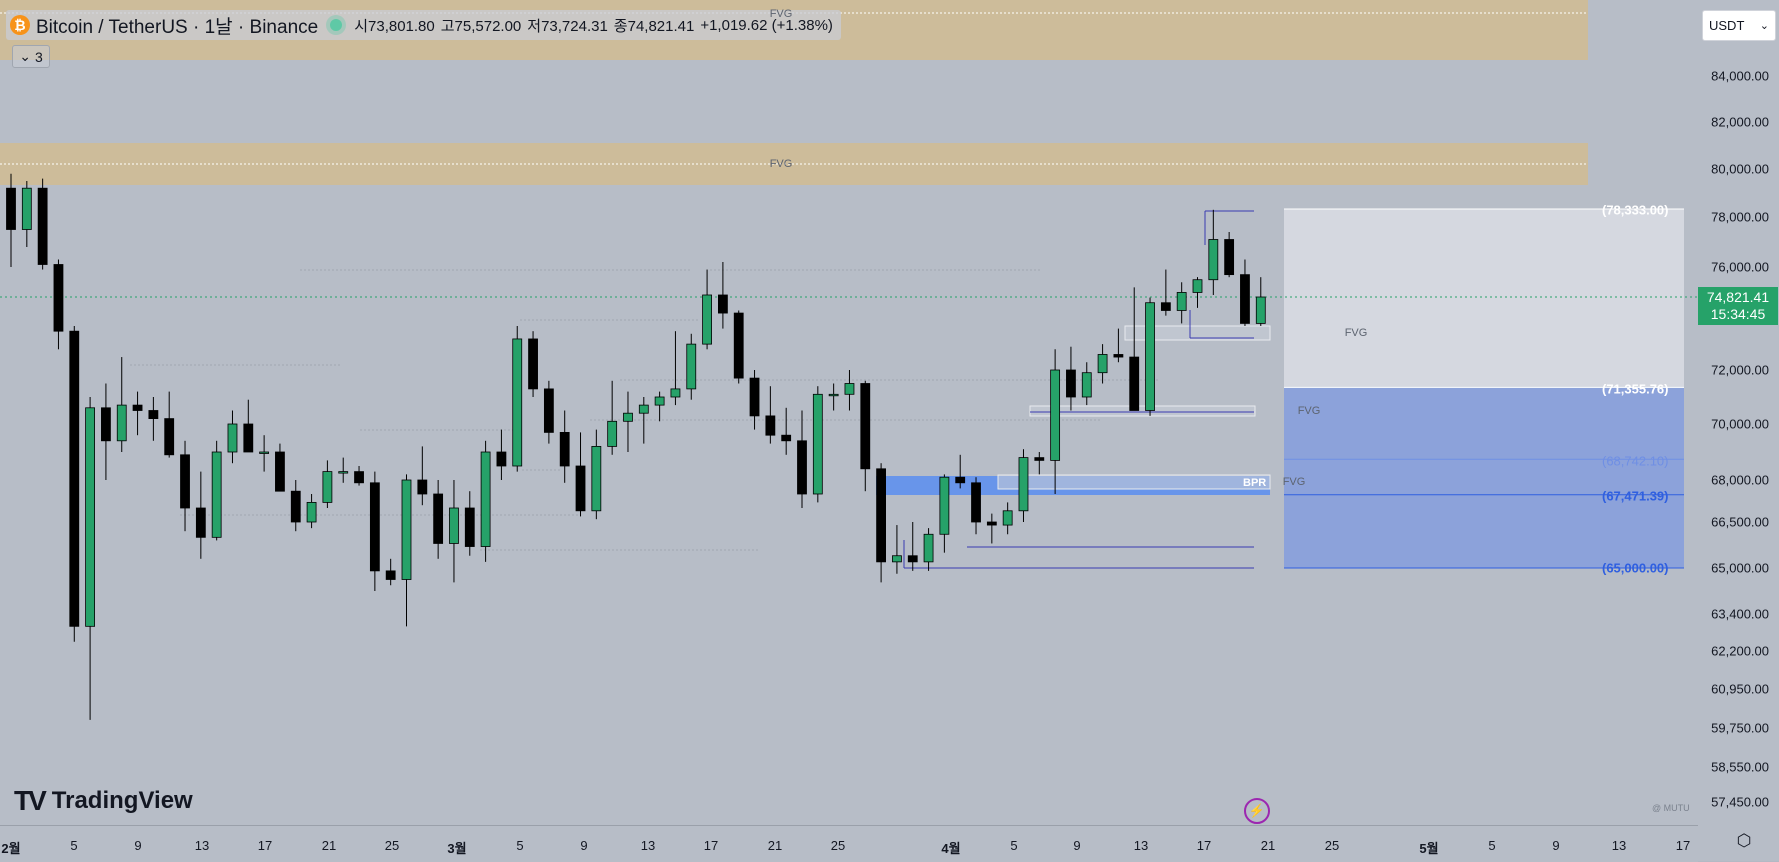  What do you see at coordinates (177, 27) in the screenshot?
I see `symbol-title: Bitcoin / TetherUS · 1날 · Binance` at bounding box center [177, 27].